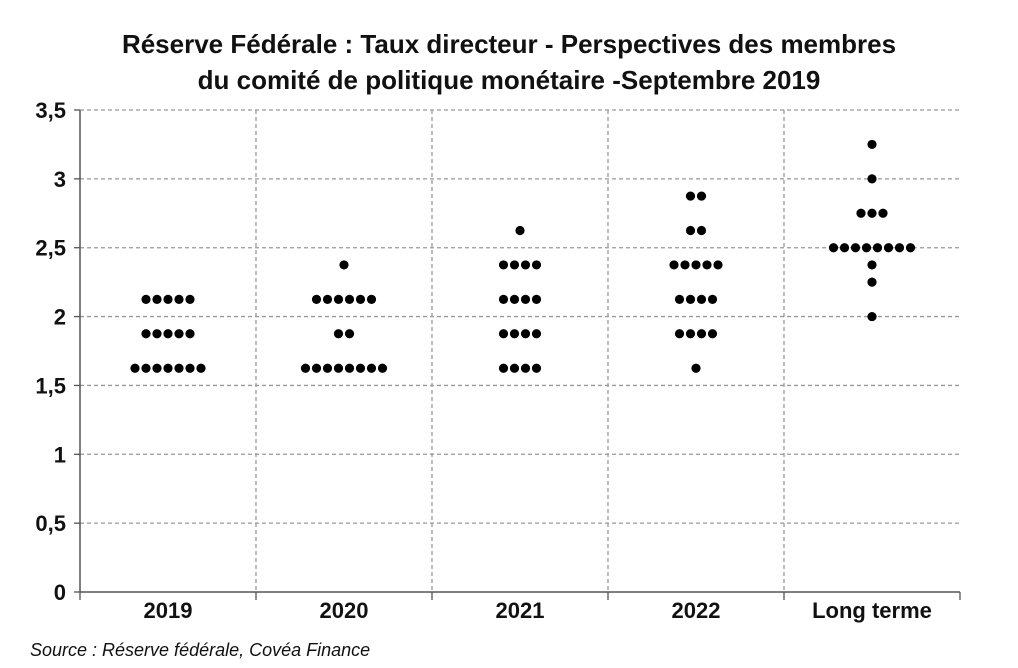 This screenshot has height=668, width=1018. I want to click on x-tick-label: 2020, so click(344, 610).